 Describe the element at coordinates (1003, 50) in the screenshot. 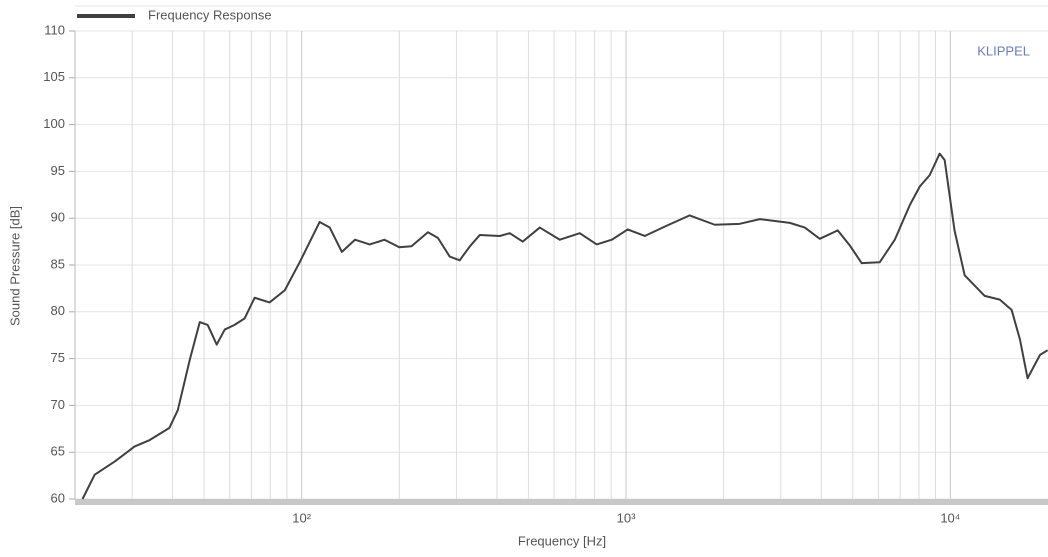

I see `watermark: KLIPPEL` at that location.